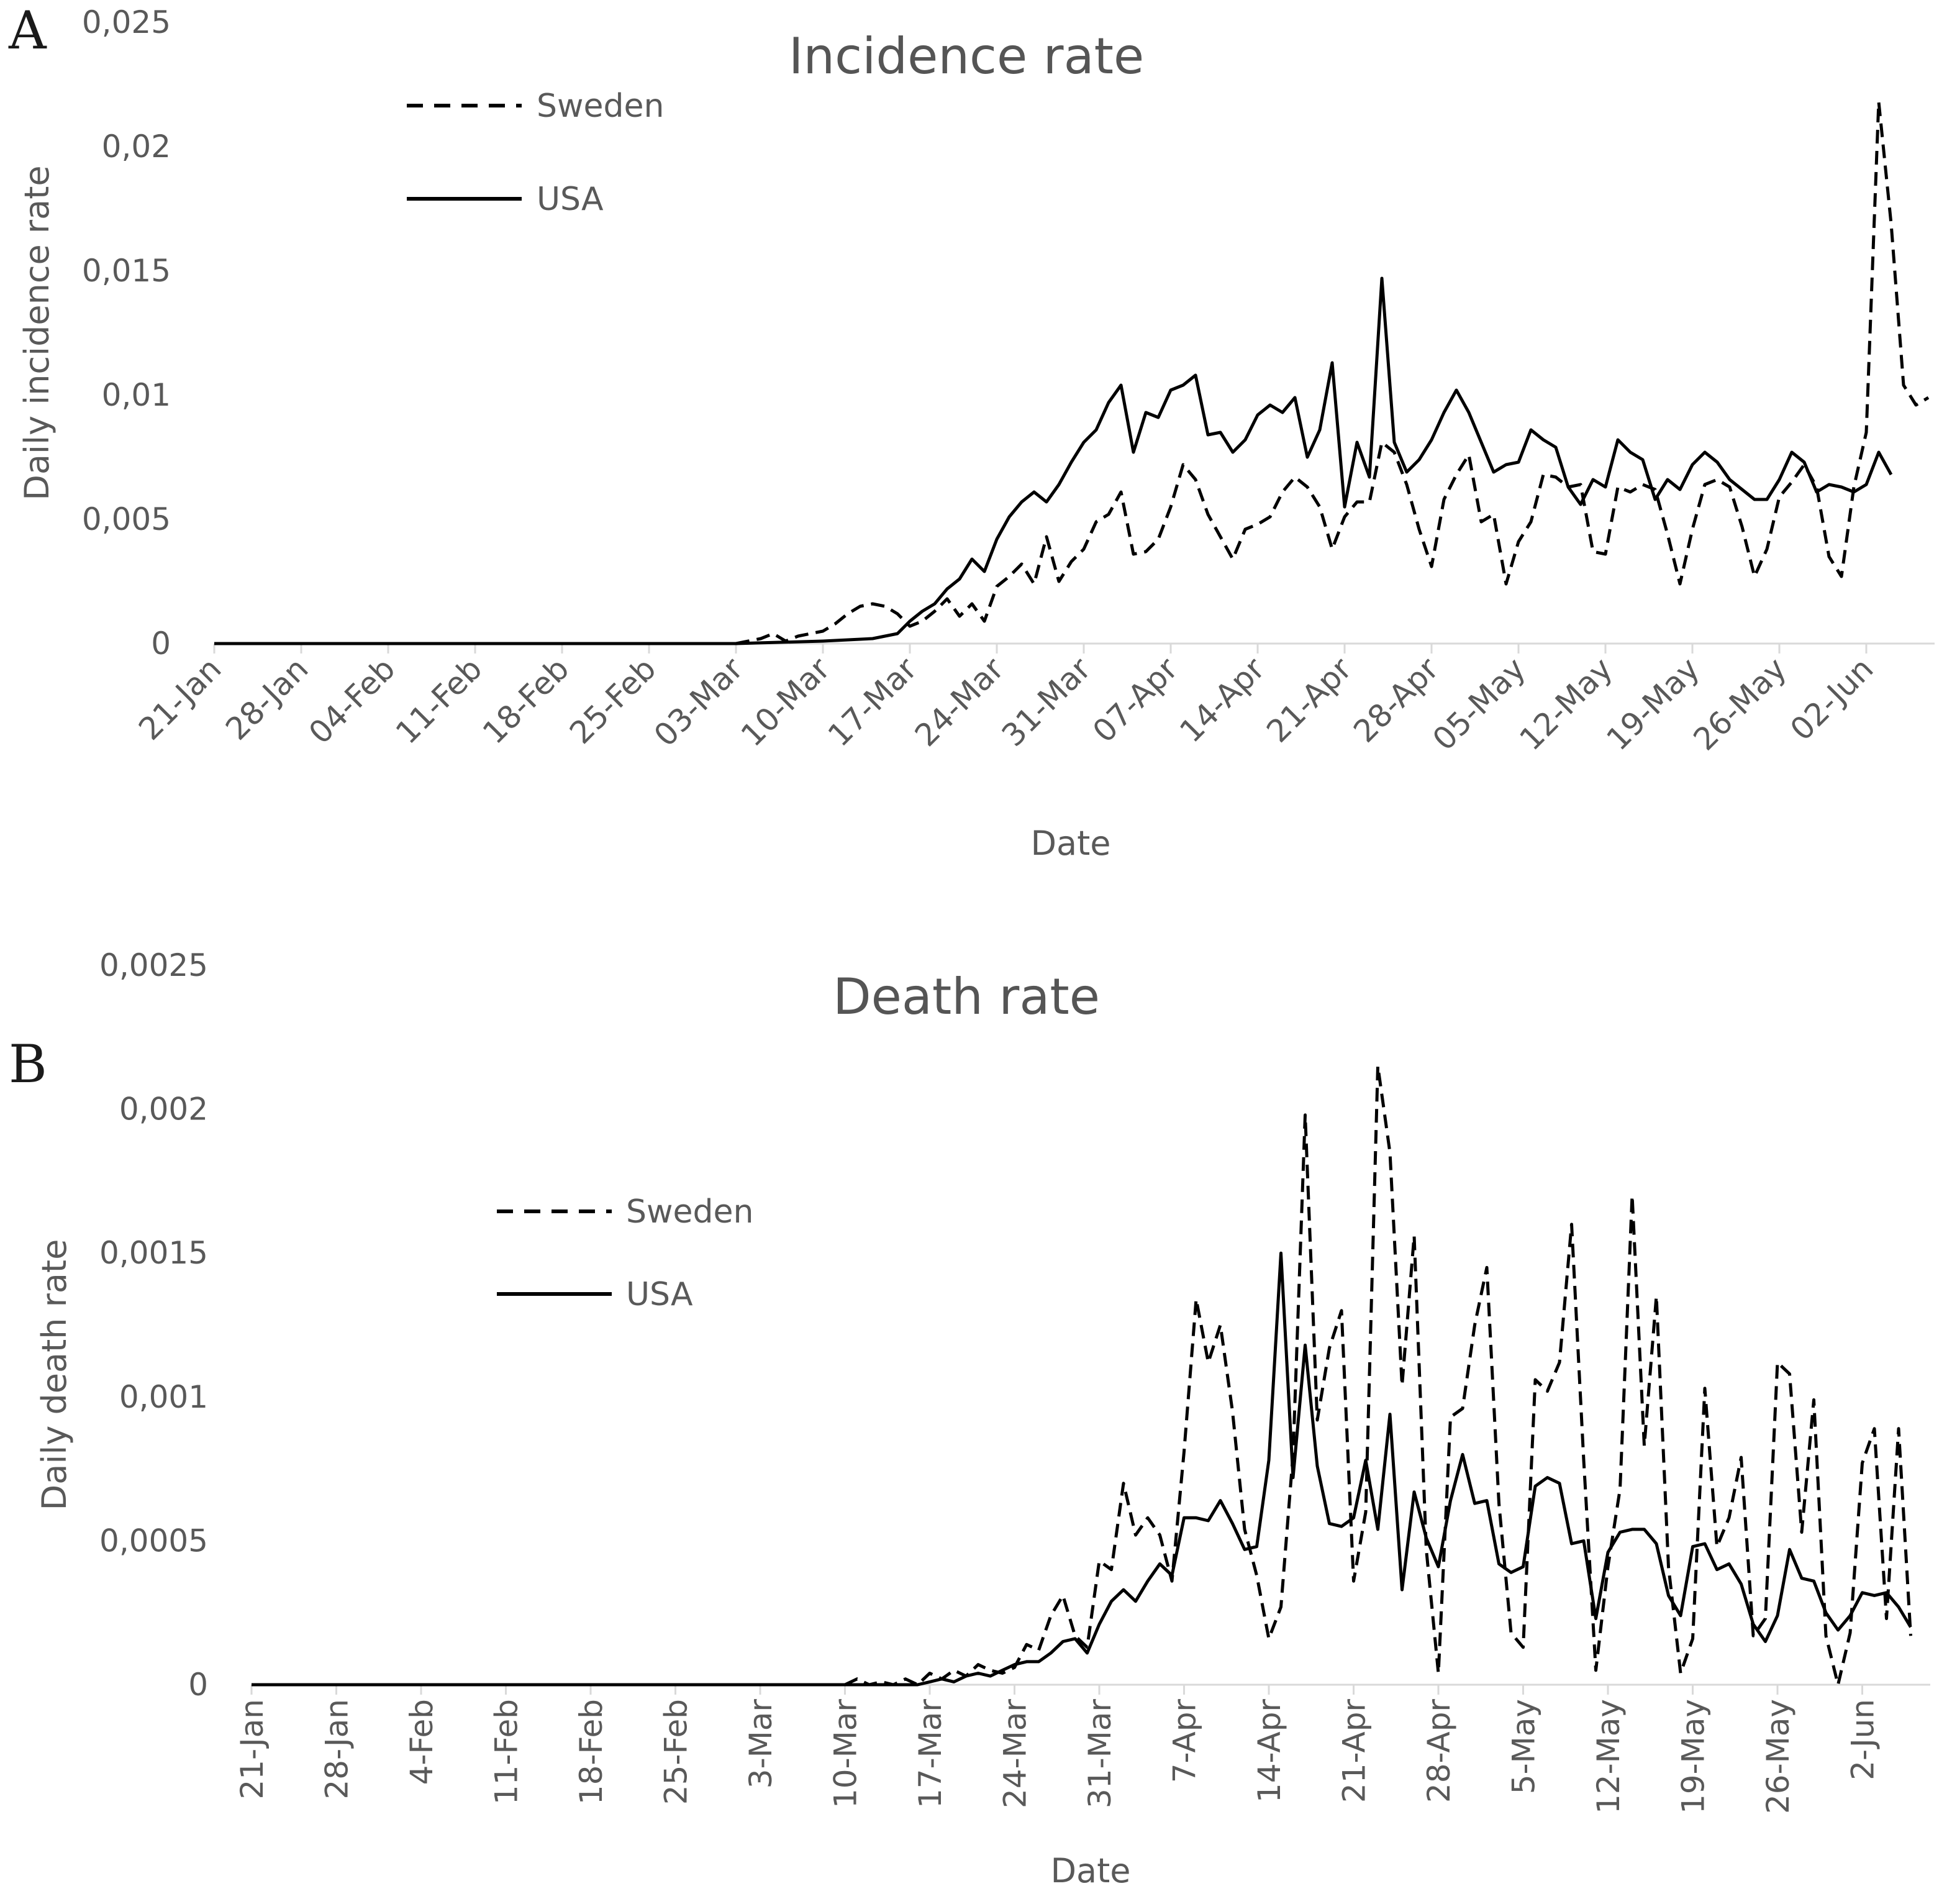  I want to click on y-tick-label: 0,002, so click(164, 1109).